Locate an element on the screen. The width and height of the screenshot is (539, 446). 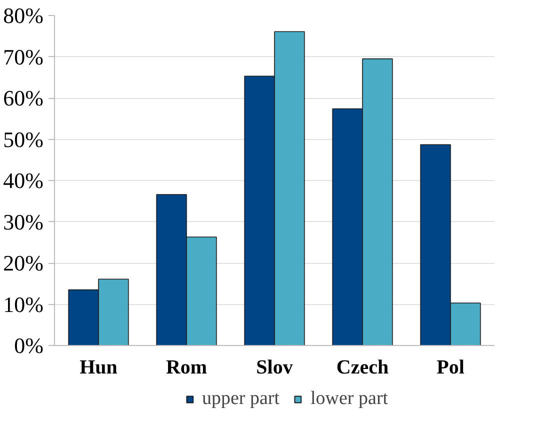
x-tick-label: Slov is located at coordinates (274, 367).